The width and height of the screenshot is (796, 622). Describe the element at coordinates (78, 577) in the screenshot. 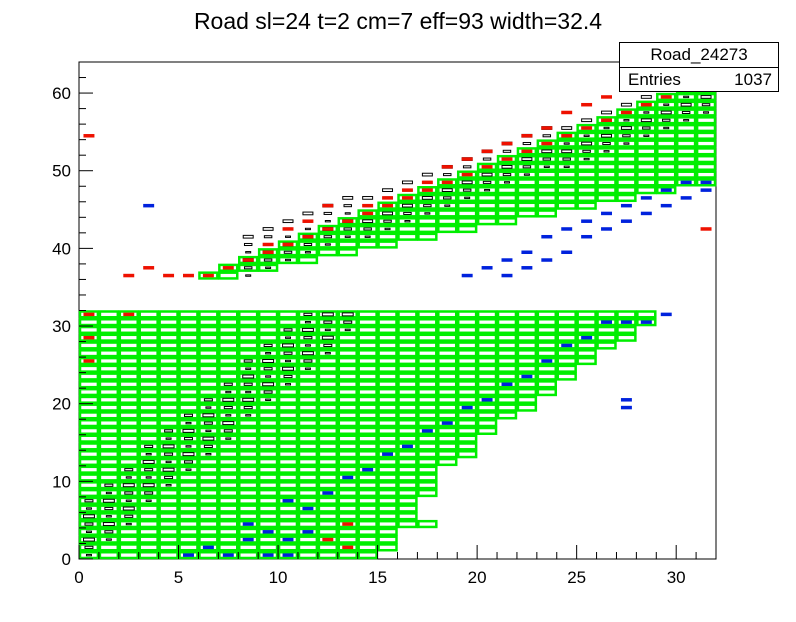

I see `x-tick-label: 0` at that location.